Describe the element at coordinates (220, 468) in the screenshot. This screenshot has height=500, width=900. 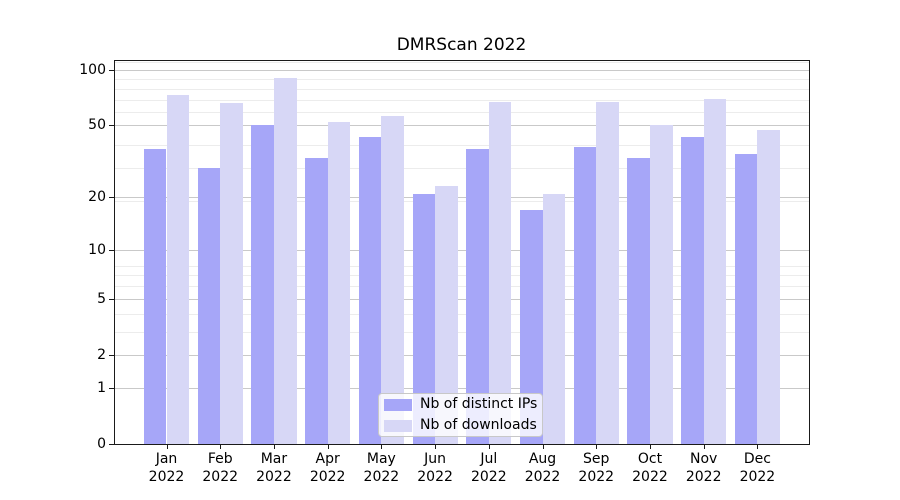
I see `x-tick-label: Feb 2022` at that location.